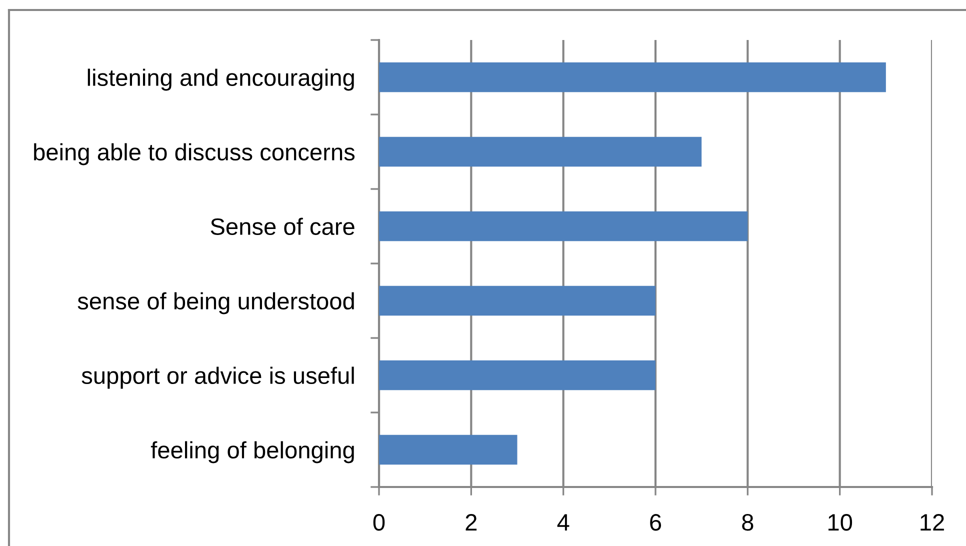 The width and height of the screenshot is (966, 546). I want to click on x-tick-label: 8, so click(748, 522).